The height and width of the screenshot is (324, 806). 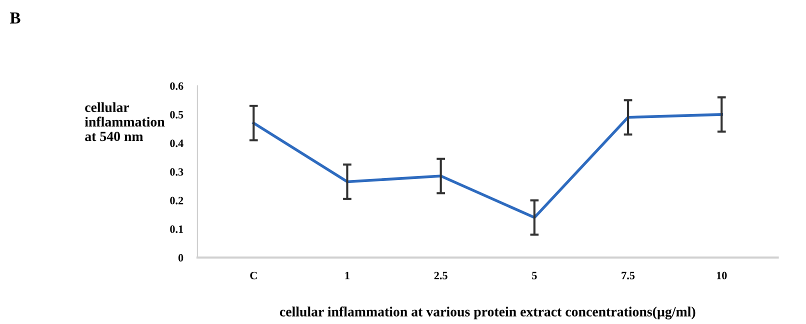 I want to click on y-tick-label: 0, so click(x=181, y=258).